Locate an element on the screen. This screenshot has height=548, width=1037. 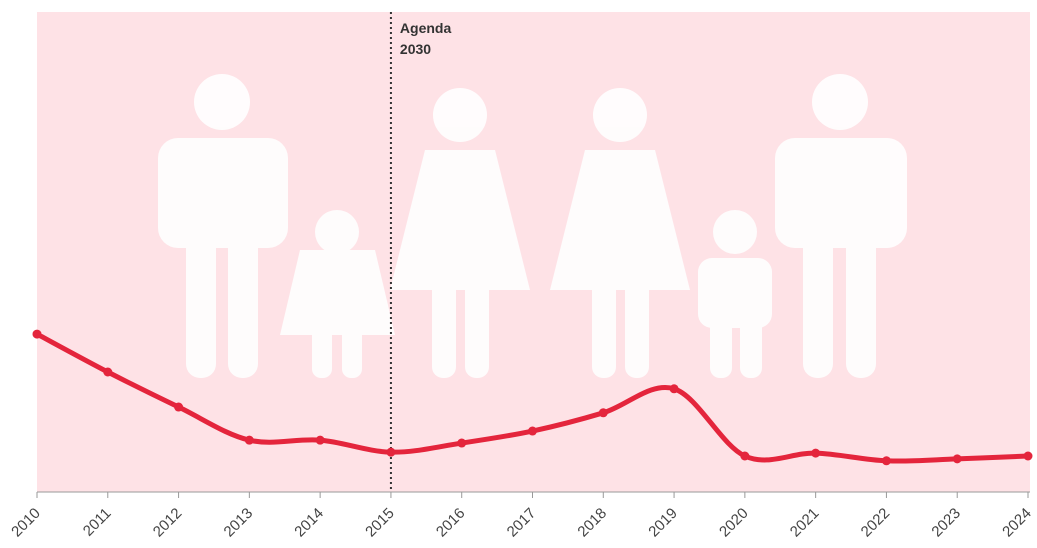
x-tick-label: 2023 is located at coordinates (946, 523).